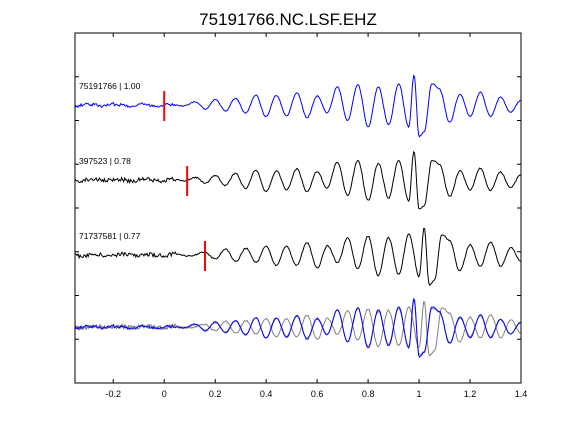 The height and width of the screenshot is (432, 576). Describe the element at coordinates (266, 394) in the screenshot. I see `x-tick-label: 0.4` at that location.